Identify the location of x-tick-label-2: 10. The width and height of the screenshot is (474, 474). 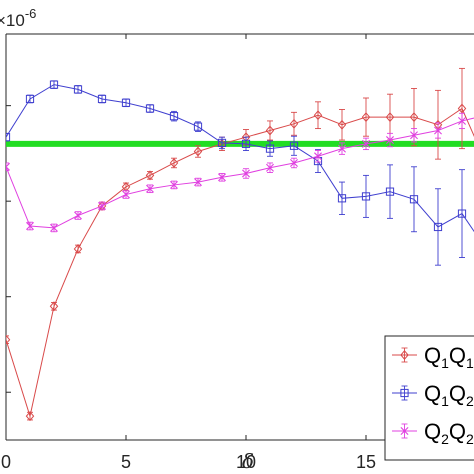
(246, 462).